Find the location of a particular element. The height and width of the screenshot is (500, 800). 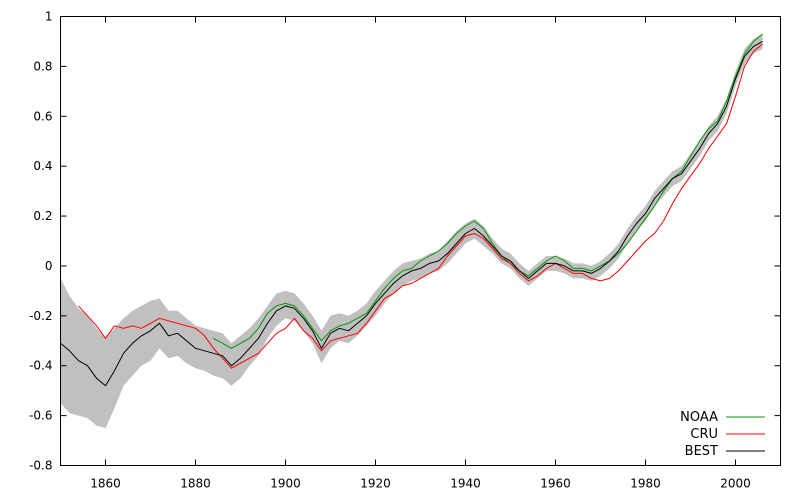

x-tick-label-1920: 1920 is located at coordinates (375, 484).